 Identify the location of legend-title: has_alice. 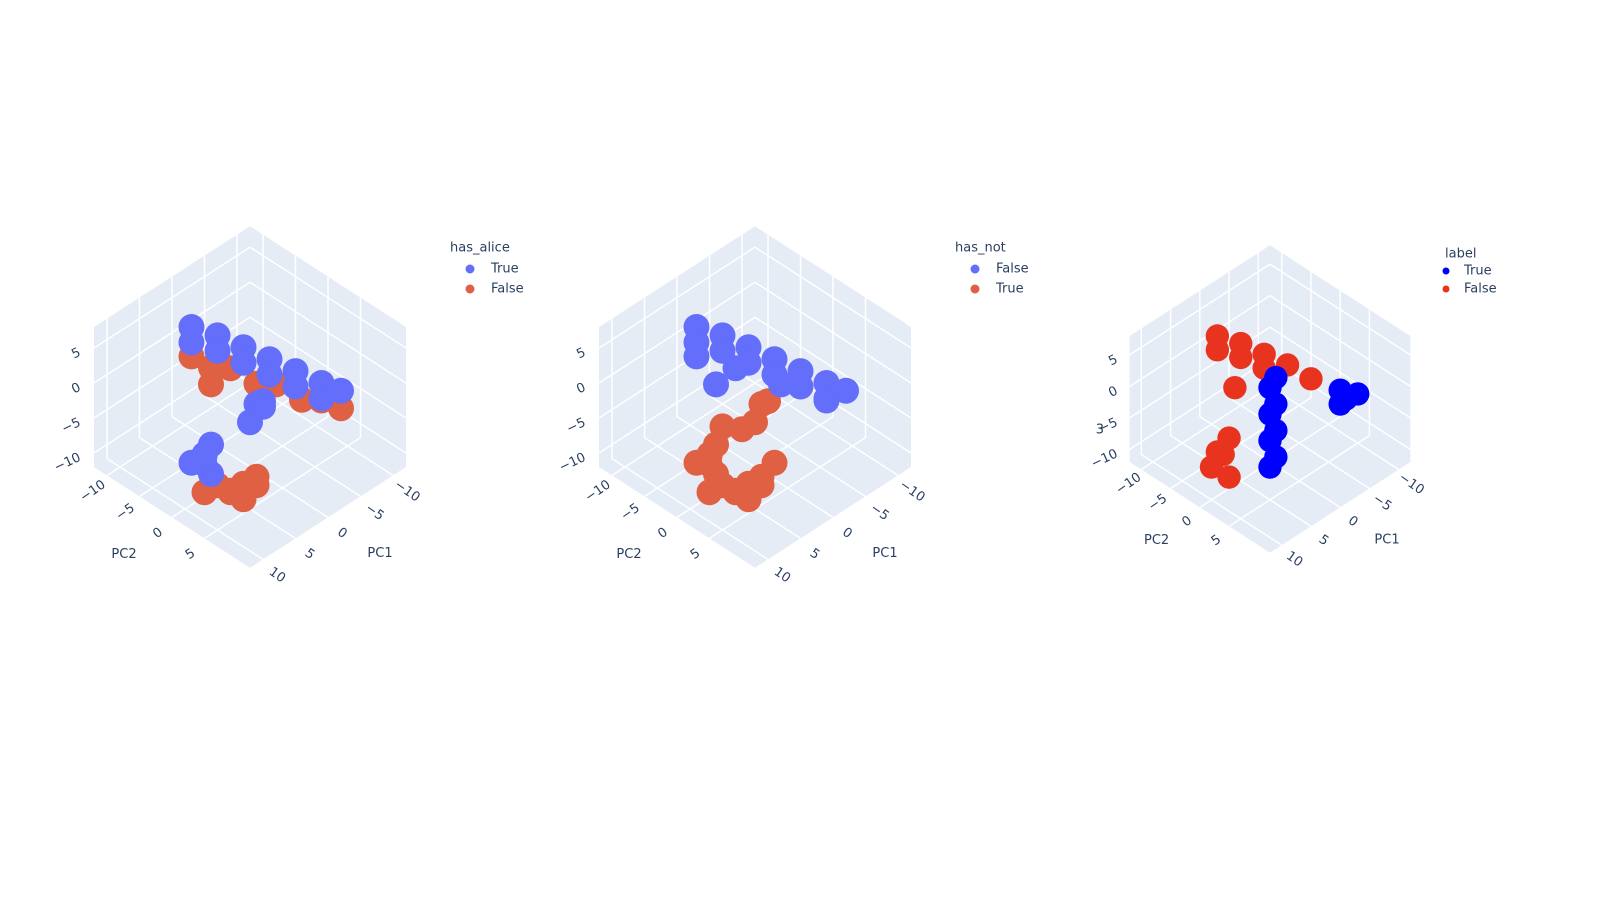
(480, 248).